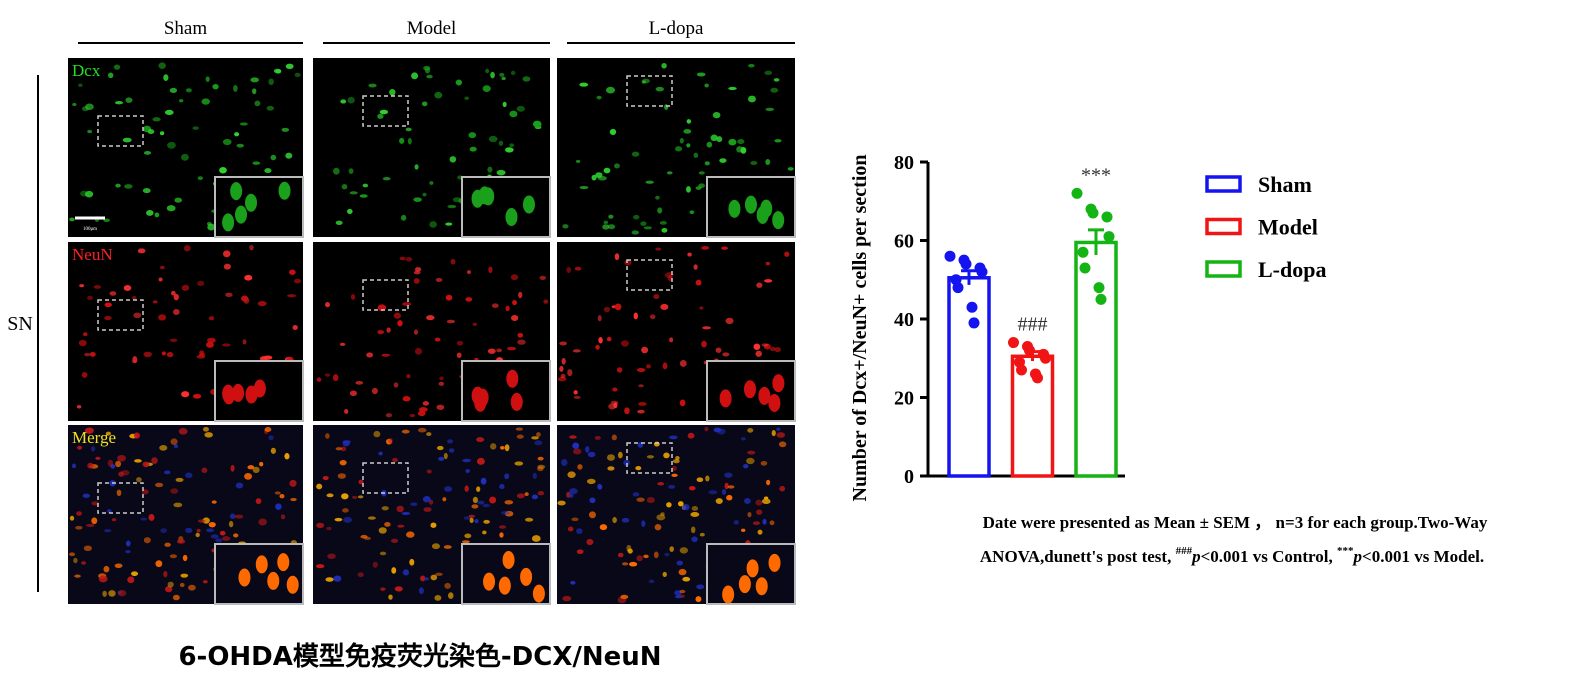 This screenshot has height=684, width=1578. What do you see at coordinates (90, 229) in the screenshot?
I see `scale-bar-label: 100μm` at bounding box center [90, 229].